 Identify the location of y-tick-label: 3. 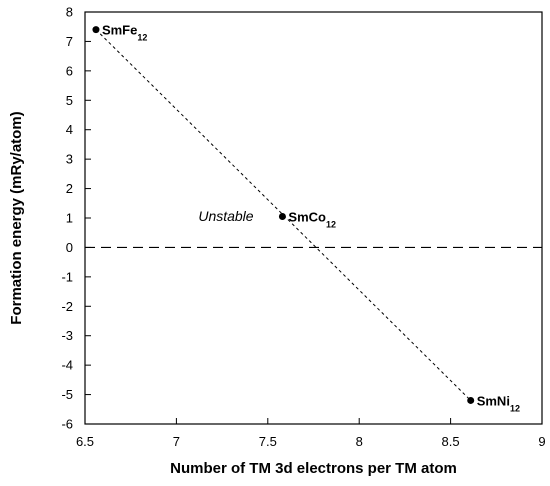
(69, 159).